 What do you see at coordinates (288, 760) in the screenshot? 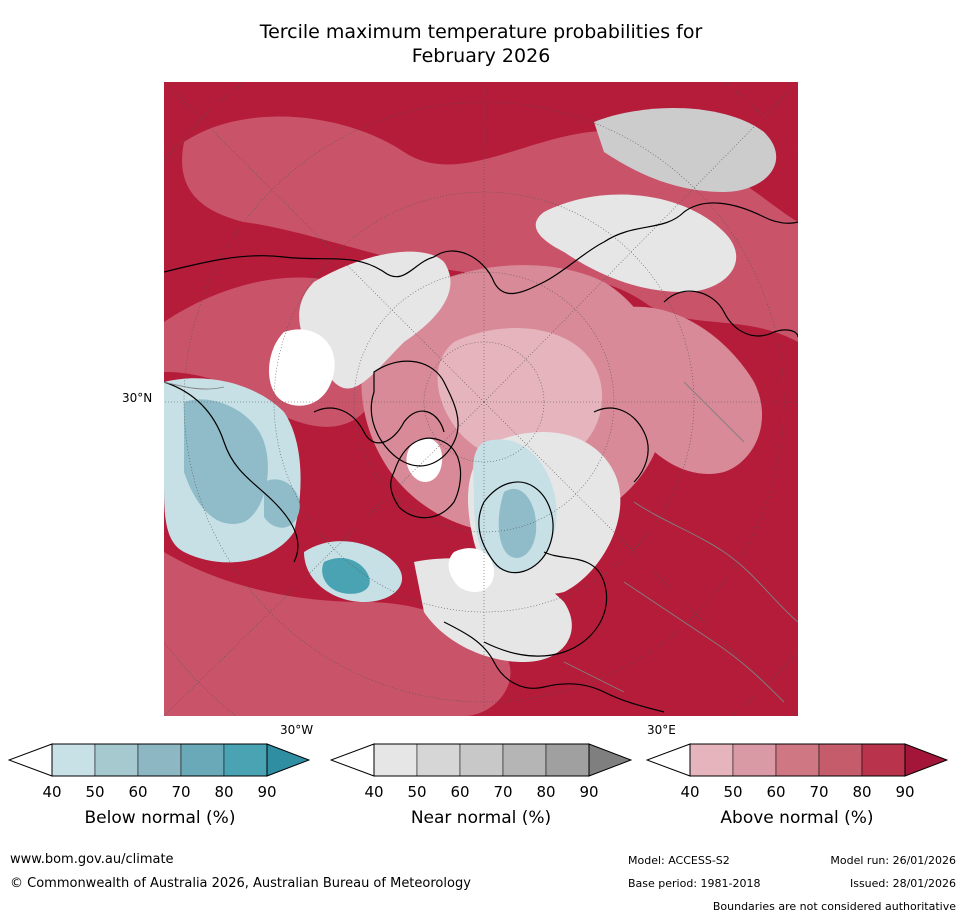
I see `cbar-below-upper-arrow` at bounding box center [288, 760].